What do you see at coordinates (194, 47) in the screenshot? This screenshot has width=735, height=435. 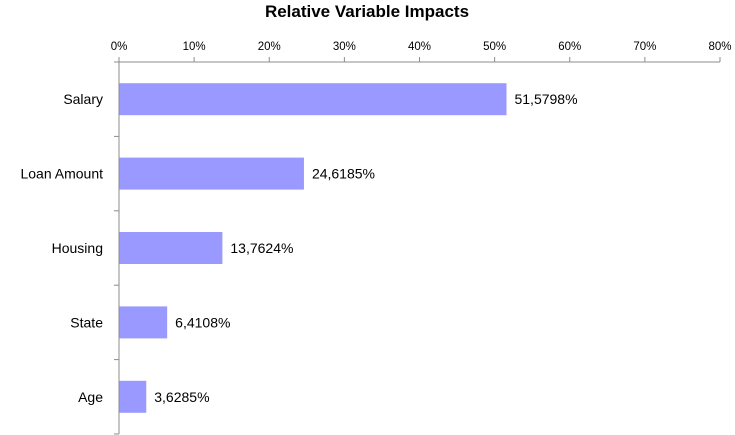 I see `x-tick-label: 10%` at bounding box center [194, 47].